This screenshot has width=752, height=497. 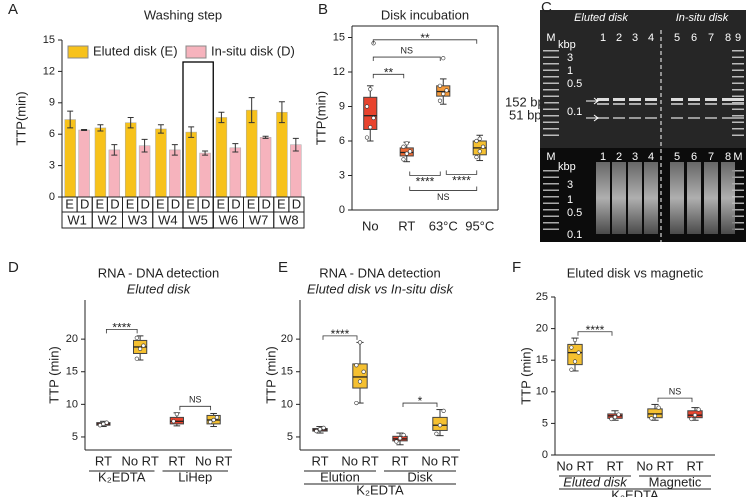 I want to click on legend-swatch, so click(x=78, y=52).